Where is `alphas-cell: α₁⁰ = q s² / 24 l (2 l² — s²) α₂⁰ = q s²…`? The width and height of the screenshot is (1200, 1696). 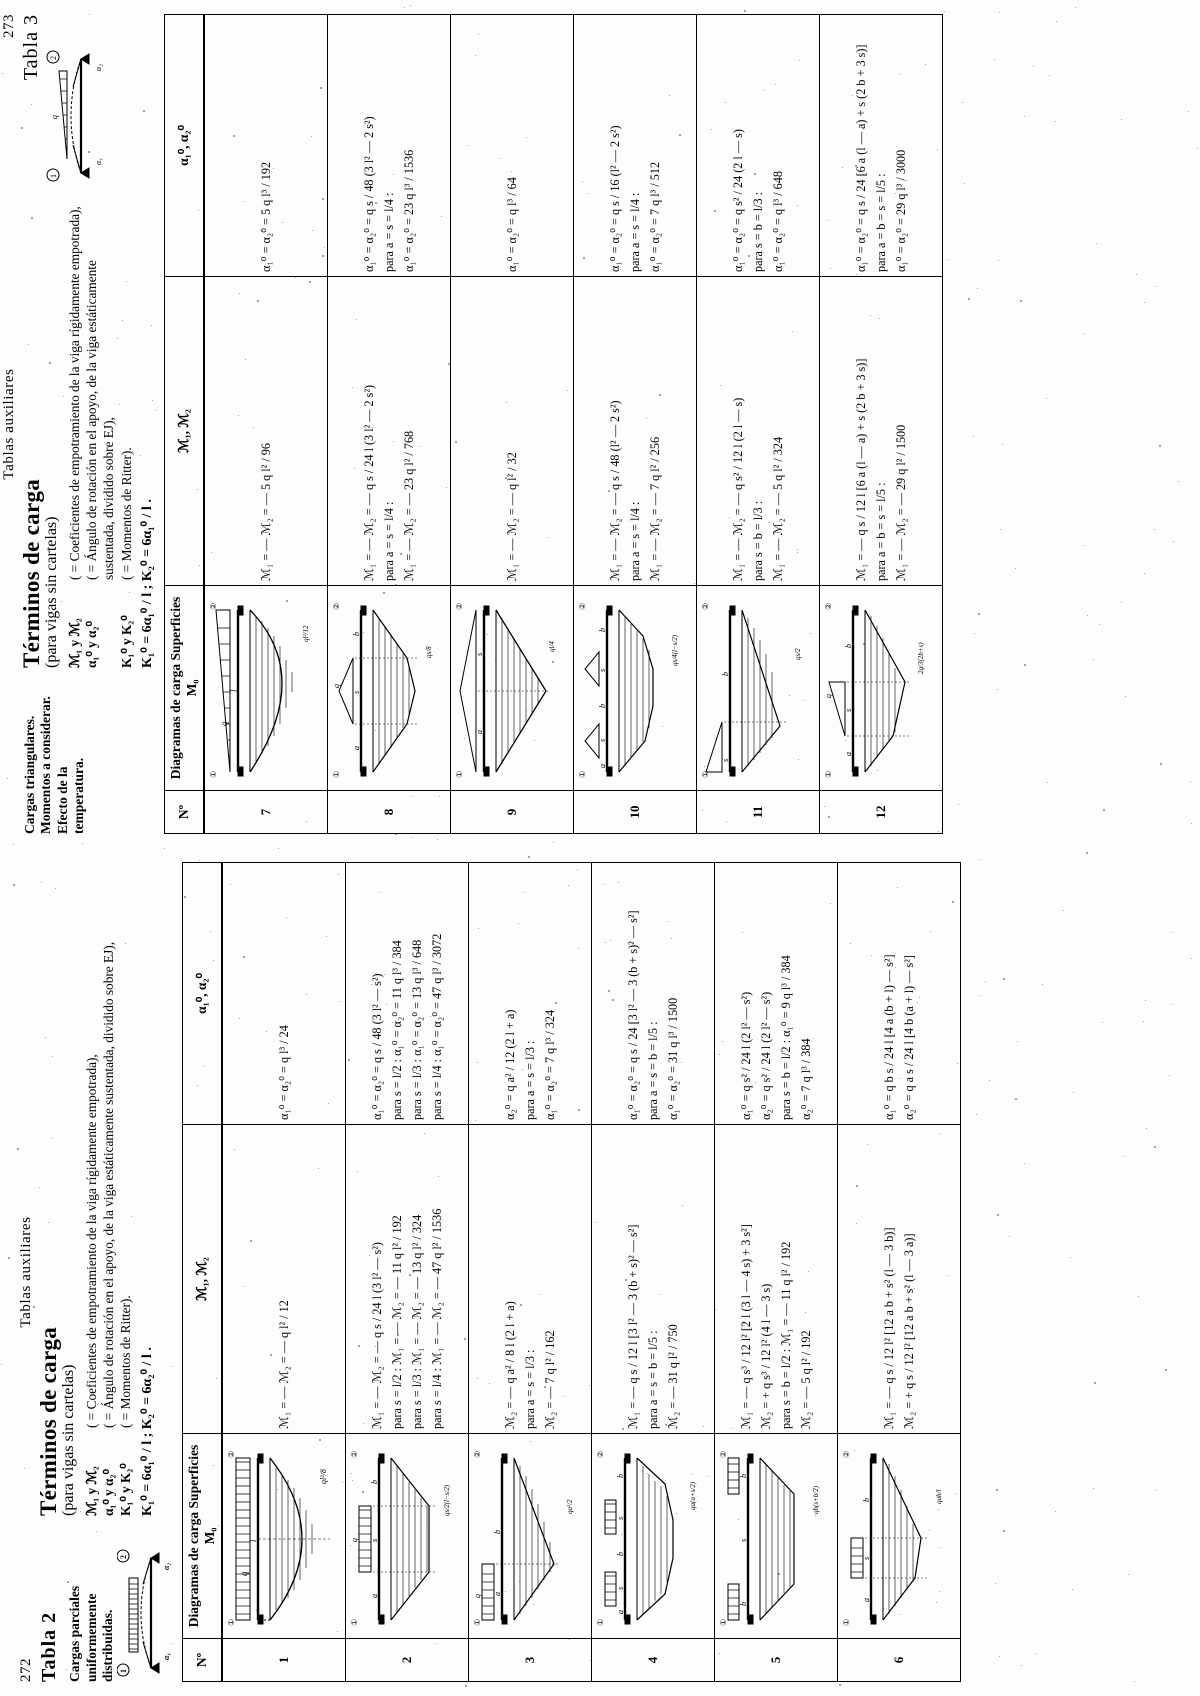 alphas-cell: α₁⁰ = q s² / 24 l (2 l² — s²) α₂⁰ = q s²… is located at coordinates (776, 993).